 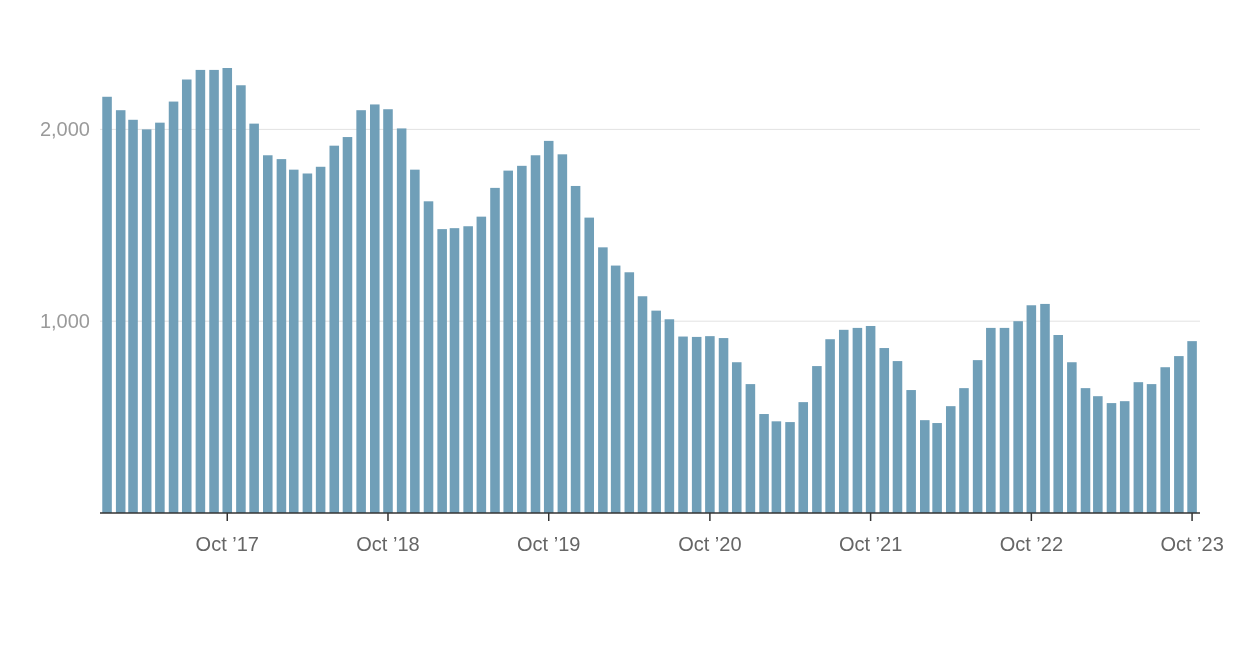 I want to click on x-tick-label: Oct ’20, so click(x=710, y=544).